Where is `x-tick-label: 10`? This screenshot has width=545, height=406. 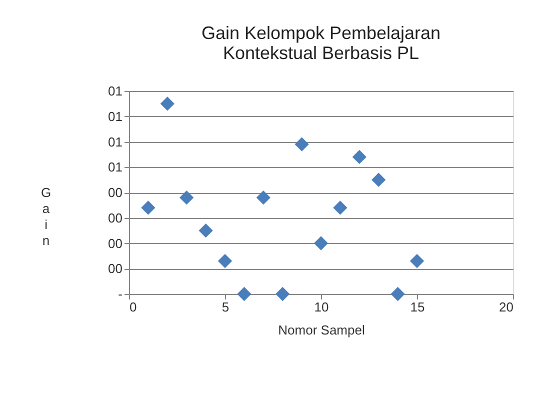 x-tick-label: 10 is located at coordinates (321, 307).